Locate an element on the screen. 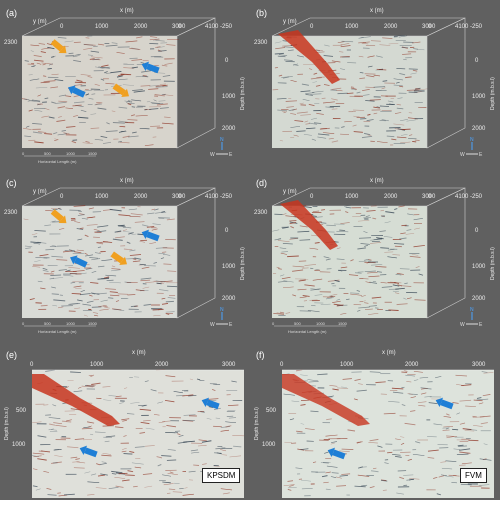 Image resolution: width=500 pixels, height=505 pixels. seismic-volume-front is located at coordinates (99, 262).